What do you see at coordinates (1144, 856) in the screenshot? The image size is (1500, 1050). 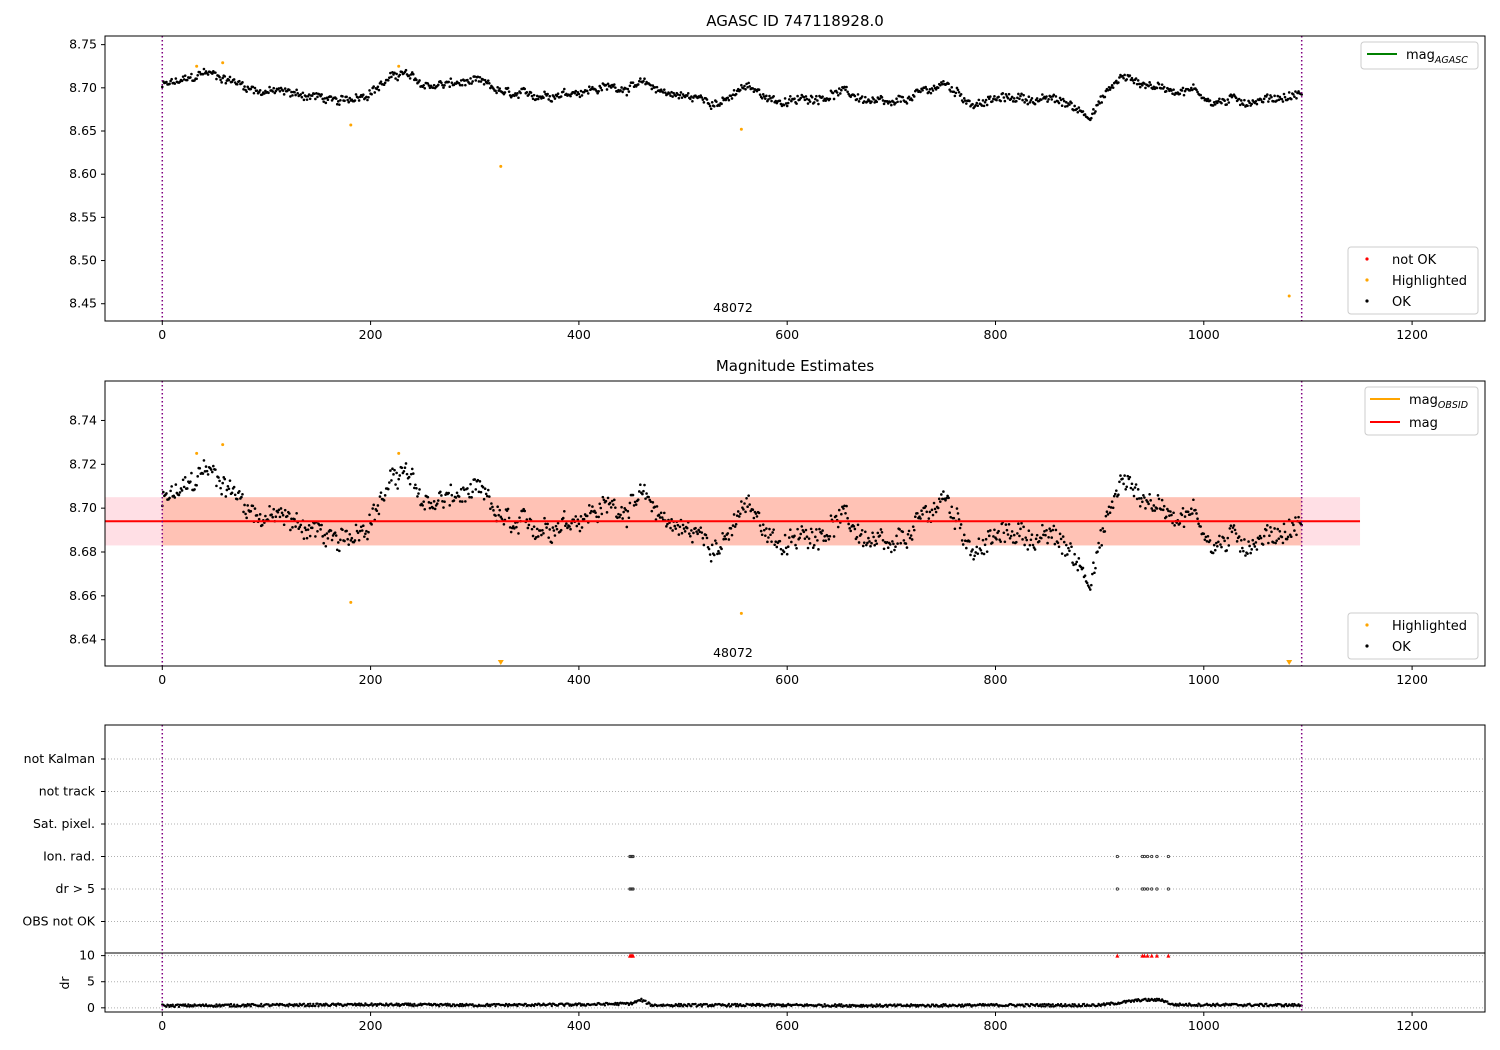 I see `flag-point` at bounding box center [1144, 856].